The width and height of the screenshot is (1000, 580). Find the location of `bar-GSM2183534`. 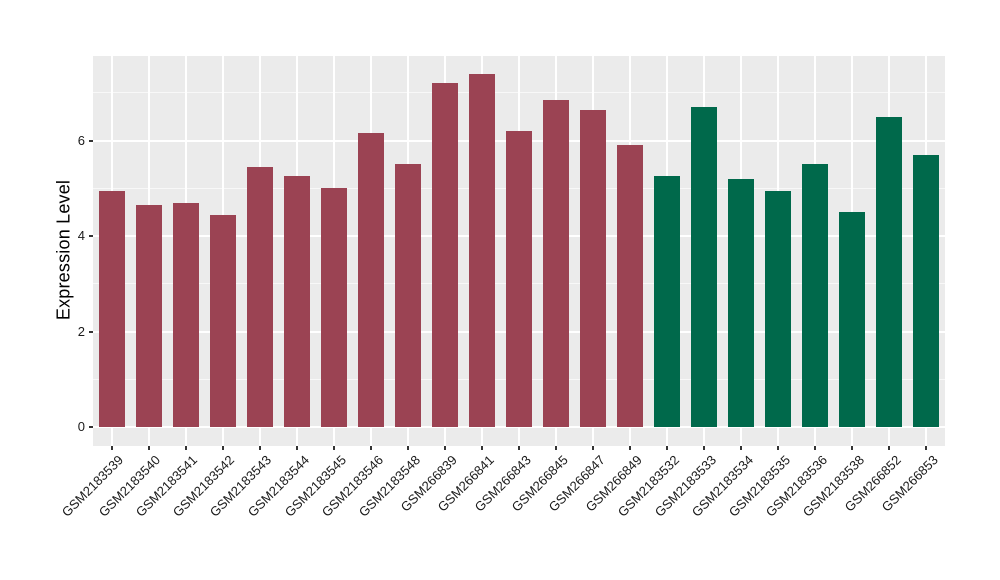

bar-GSM2183534 is located at coordinates (741, 303).